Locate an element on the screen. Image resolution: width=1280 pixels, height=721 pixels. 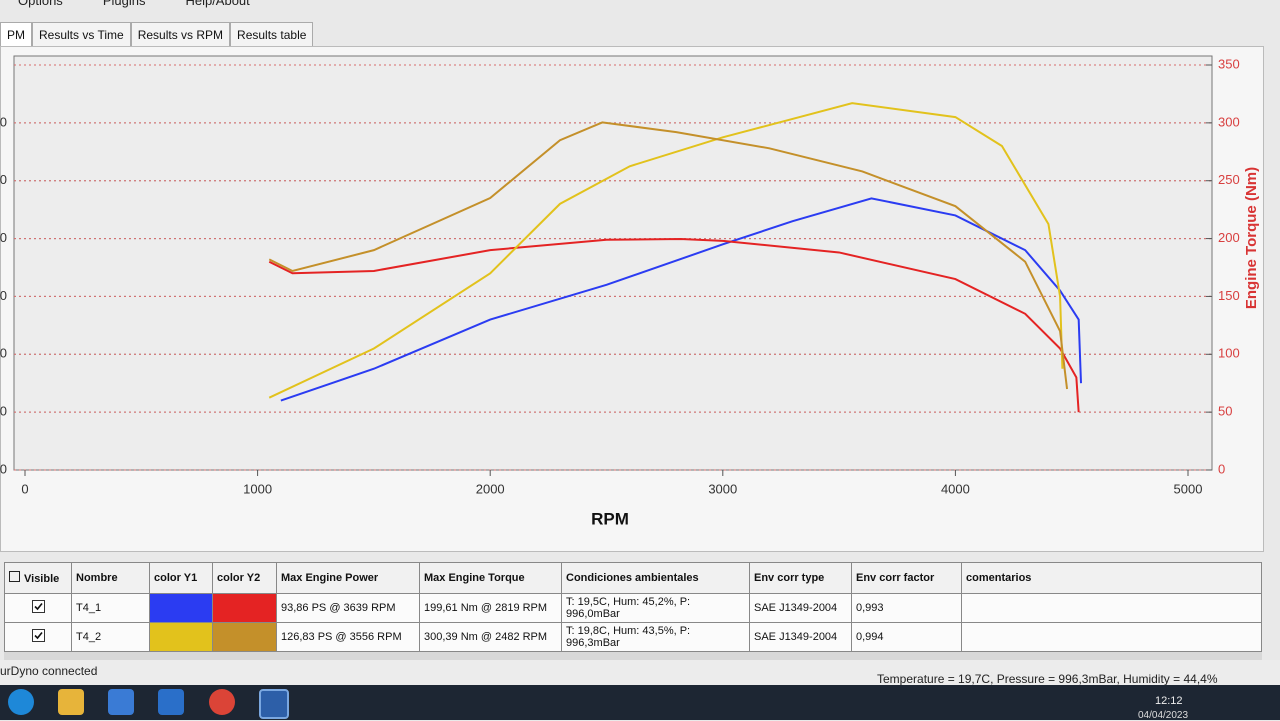
mail-icon is located at coordinates (171, 702).